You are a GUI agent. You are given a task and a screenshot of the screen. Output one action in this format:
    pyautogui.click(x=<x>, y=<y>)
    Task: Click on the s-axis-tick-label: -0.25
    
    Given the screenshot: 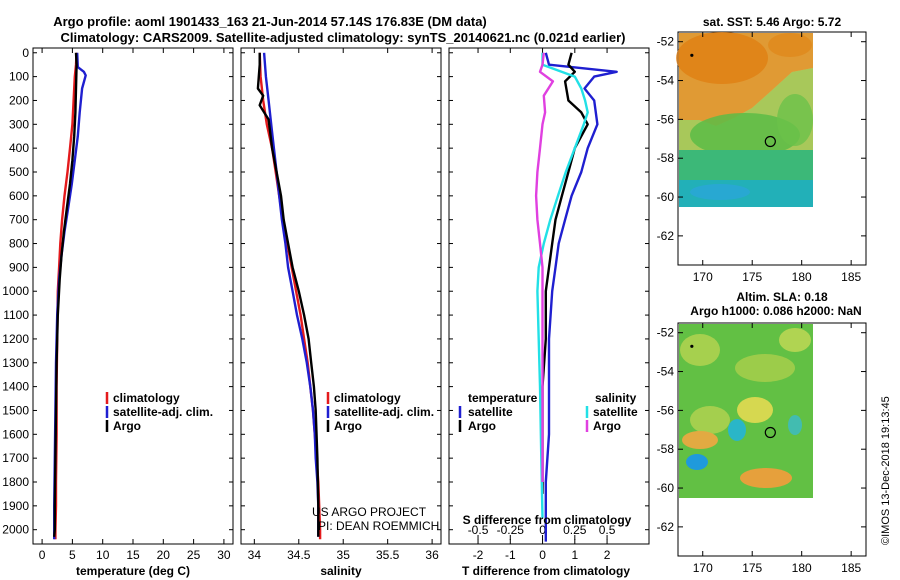 What is the action you would take?
    pyautogui.click(x=511, y=530)
    